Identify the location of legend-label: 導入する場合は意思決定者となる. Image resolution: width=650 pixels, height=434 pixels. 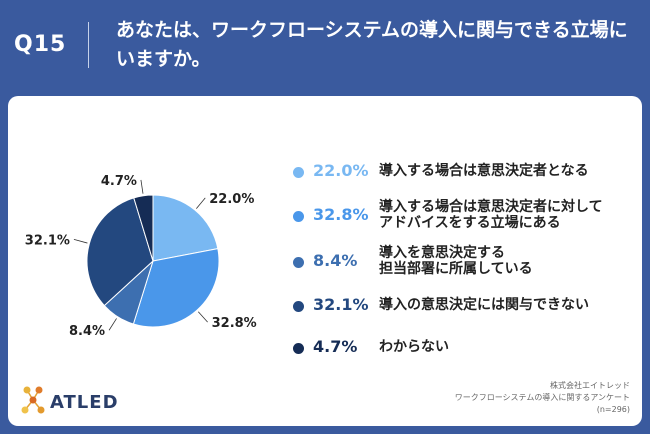
(484, 171).